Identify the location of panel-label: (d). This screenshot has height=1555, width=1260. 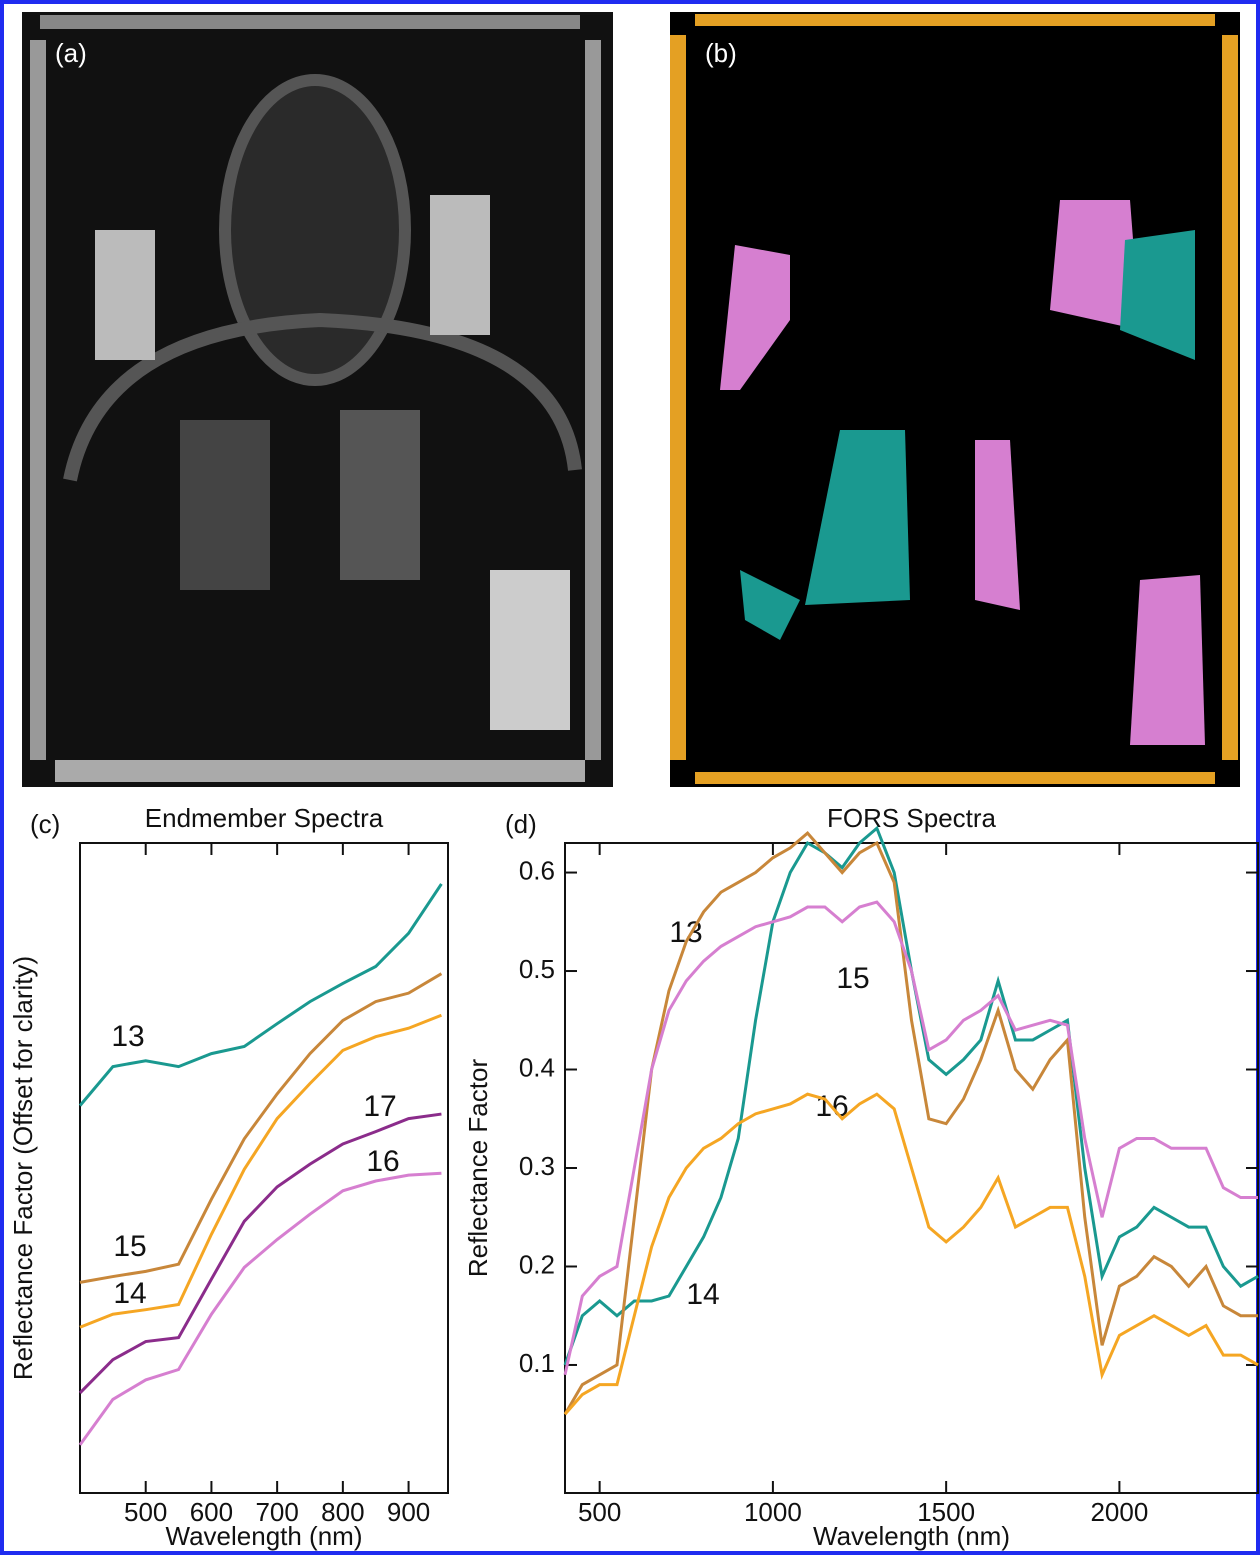
(521, 824).